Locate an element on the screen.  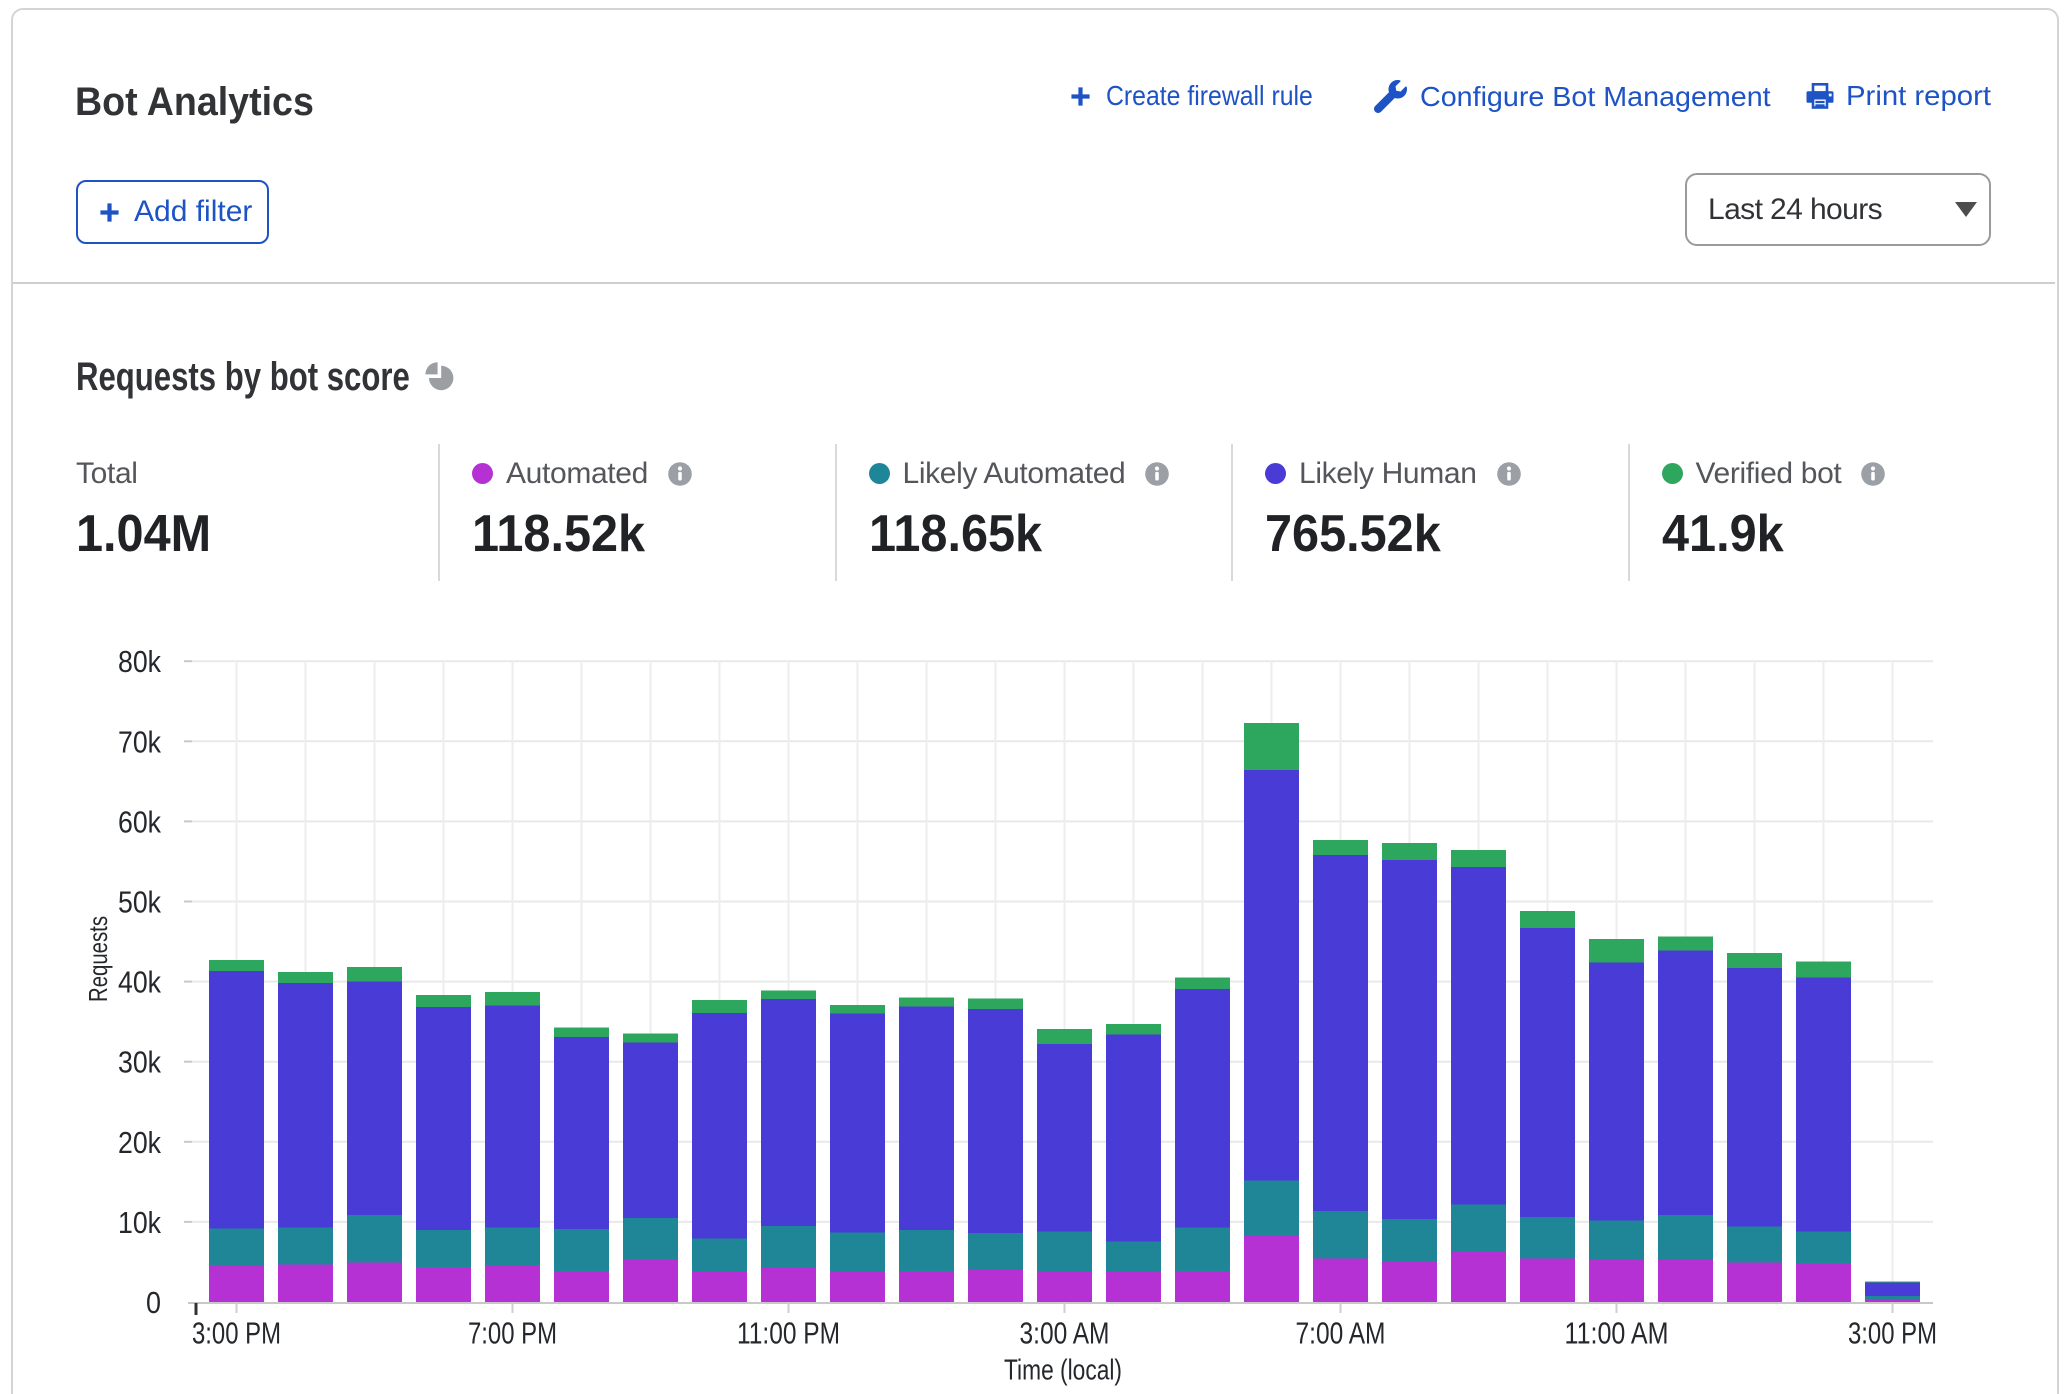
svg-text: 20k is located at coordinates (139, 1142).